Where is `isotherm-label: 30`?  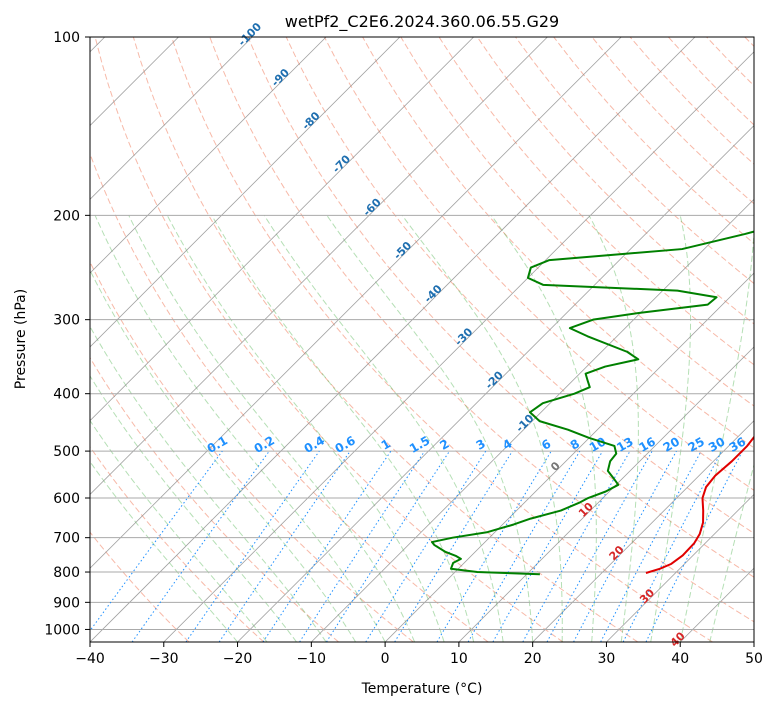 isotherm-label: 30 is located at coordinates (647, 596).